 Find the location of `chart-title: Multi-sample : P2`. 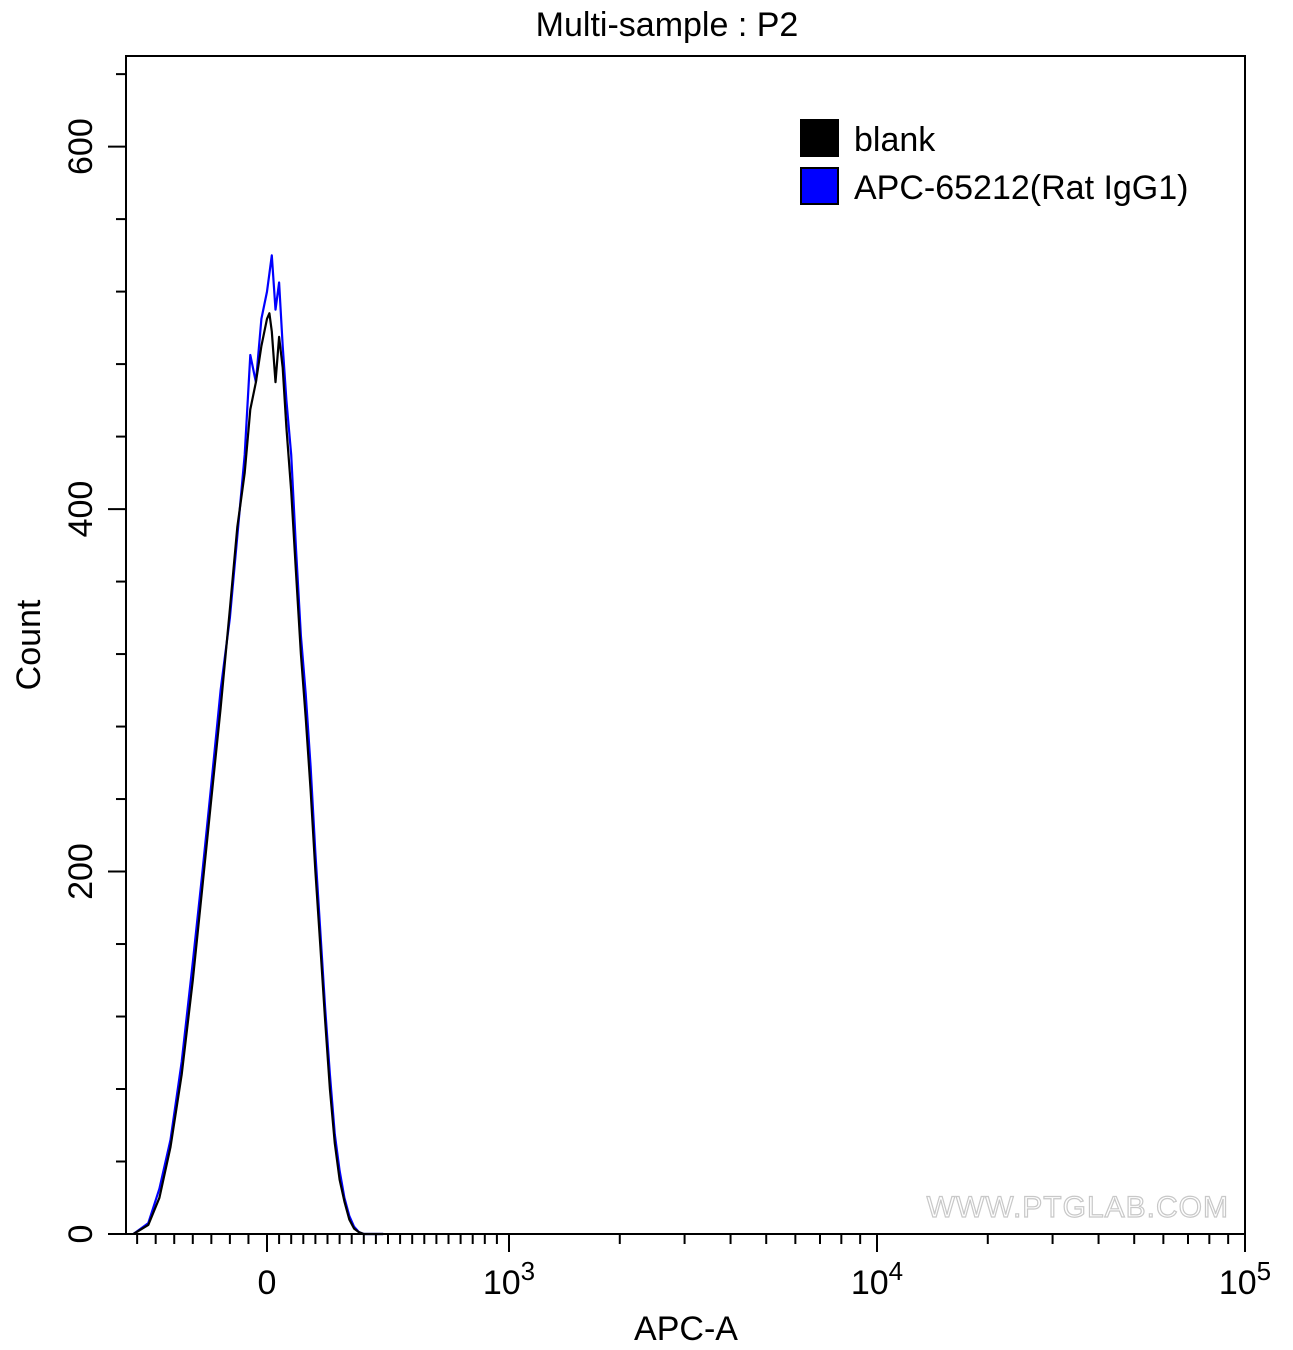

chart-title: Multi-sample : P2 is located at coordinates (667, 25).